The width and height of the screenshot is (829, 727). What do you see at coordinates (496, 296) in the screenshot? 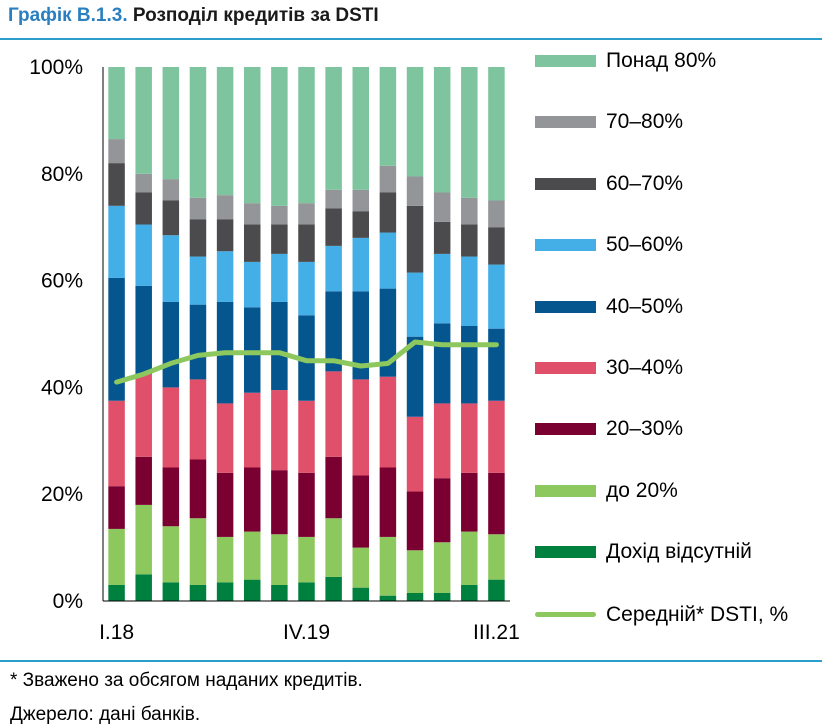
I see `bar-segment-III.21-5` at bounding box center [496, 296].